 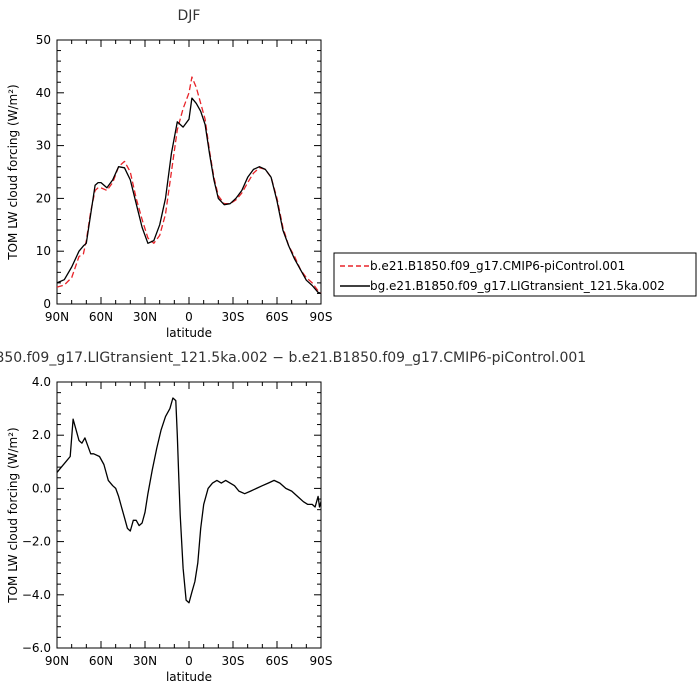 I want to click on y-tick-label: 50, so click(x=43, y=40).